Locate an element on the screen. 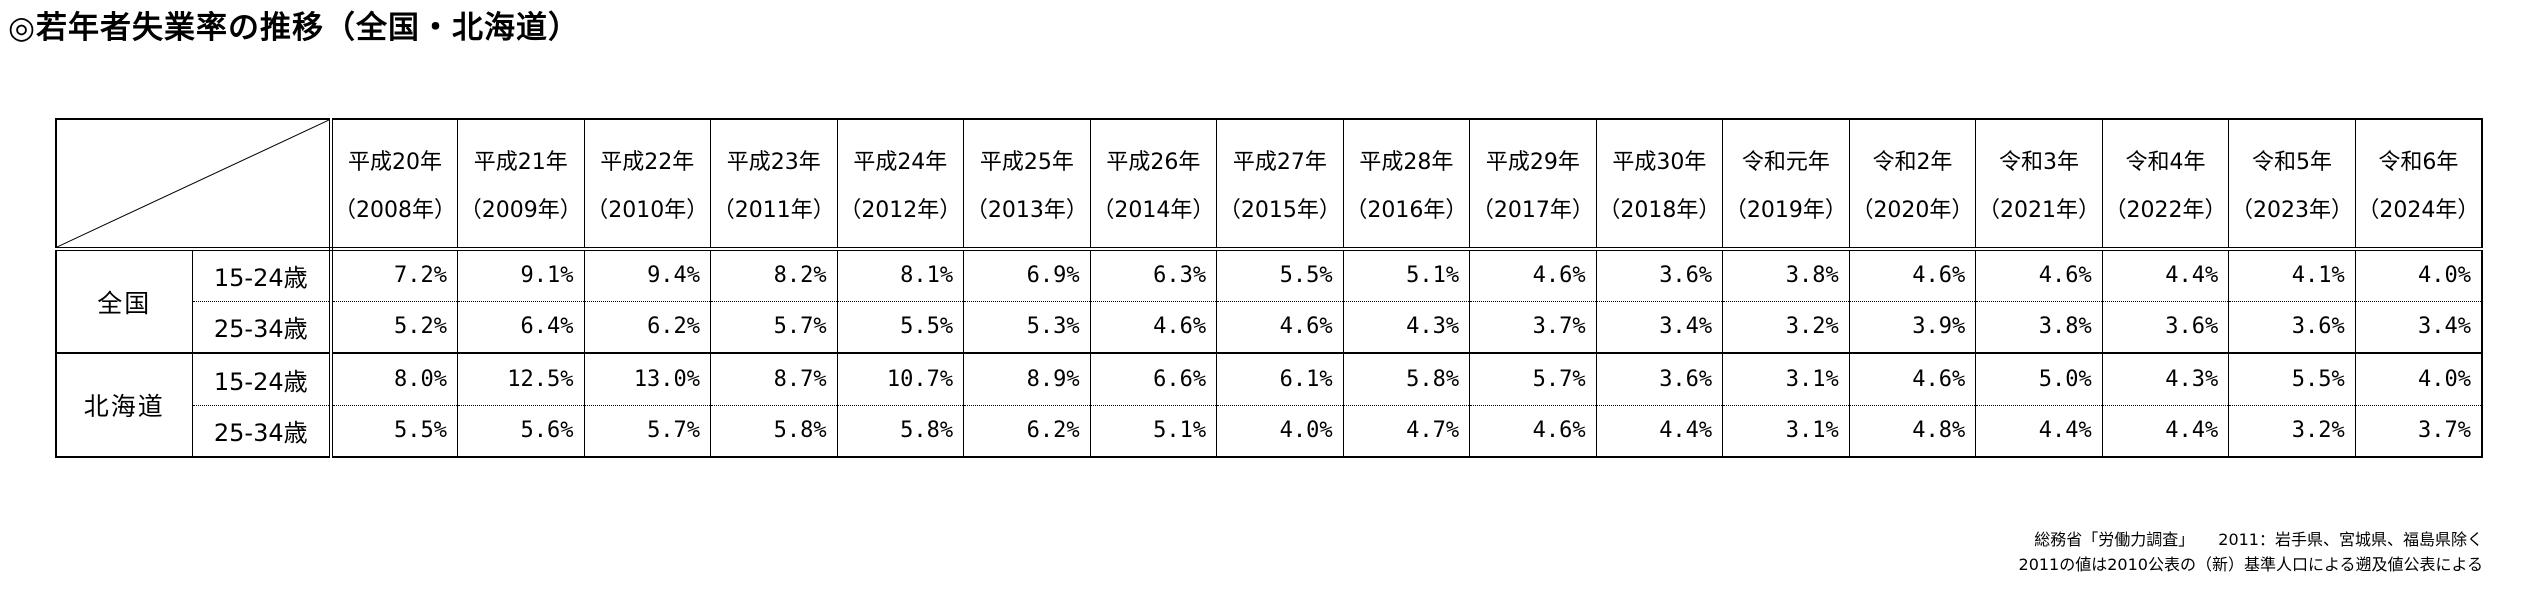  western-year-label: （2019年） is located at coordinates (1785, 210).